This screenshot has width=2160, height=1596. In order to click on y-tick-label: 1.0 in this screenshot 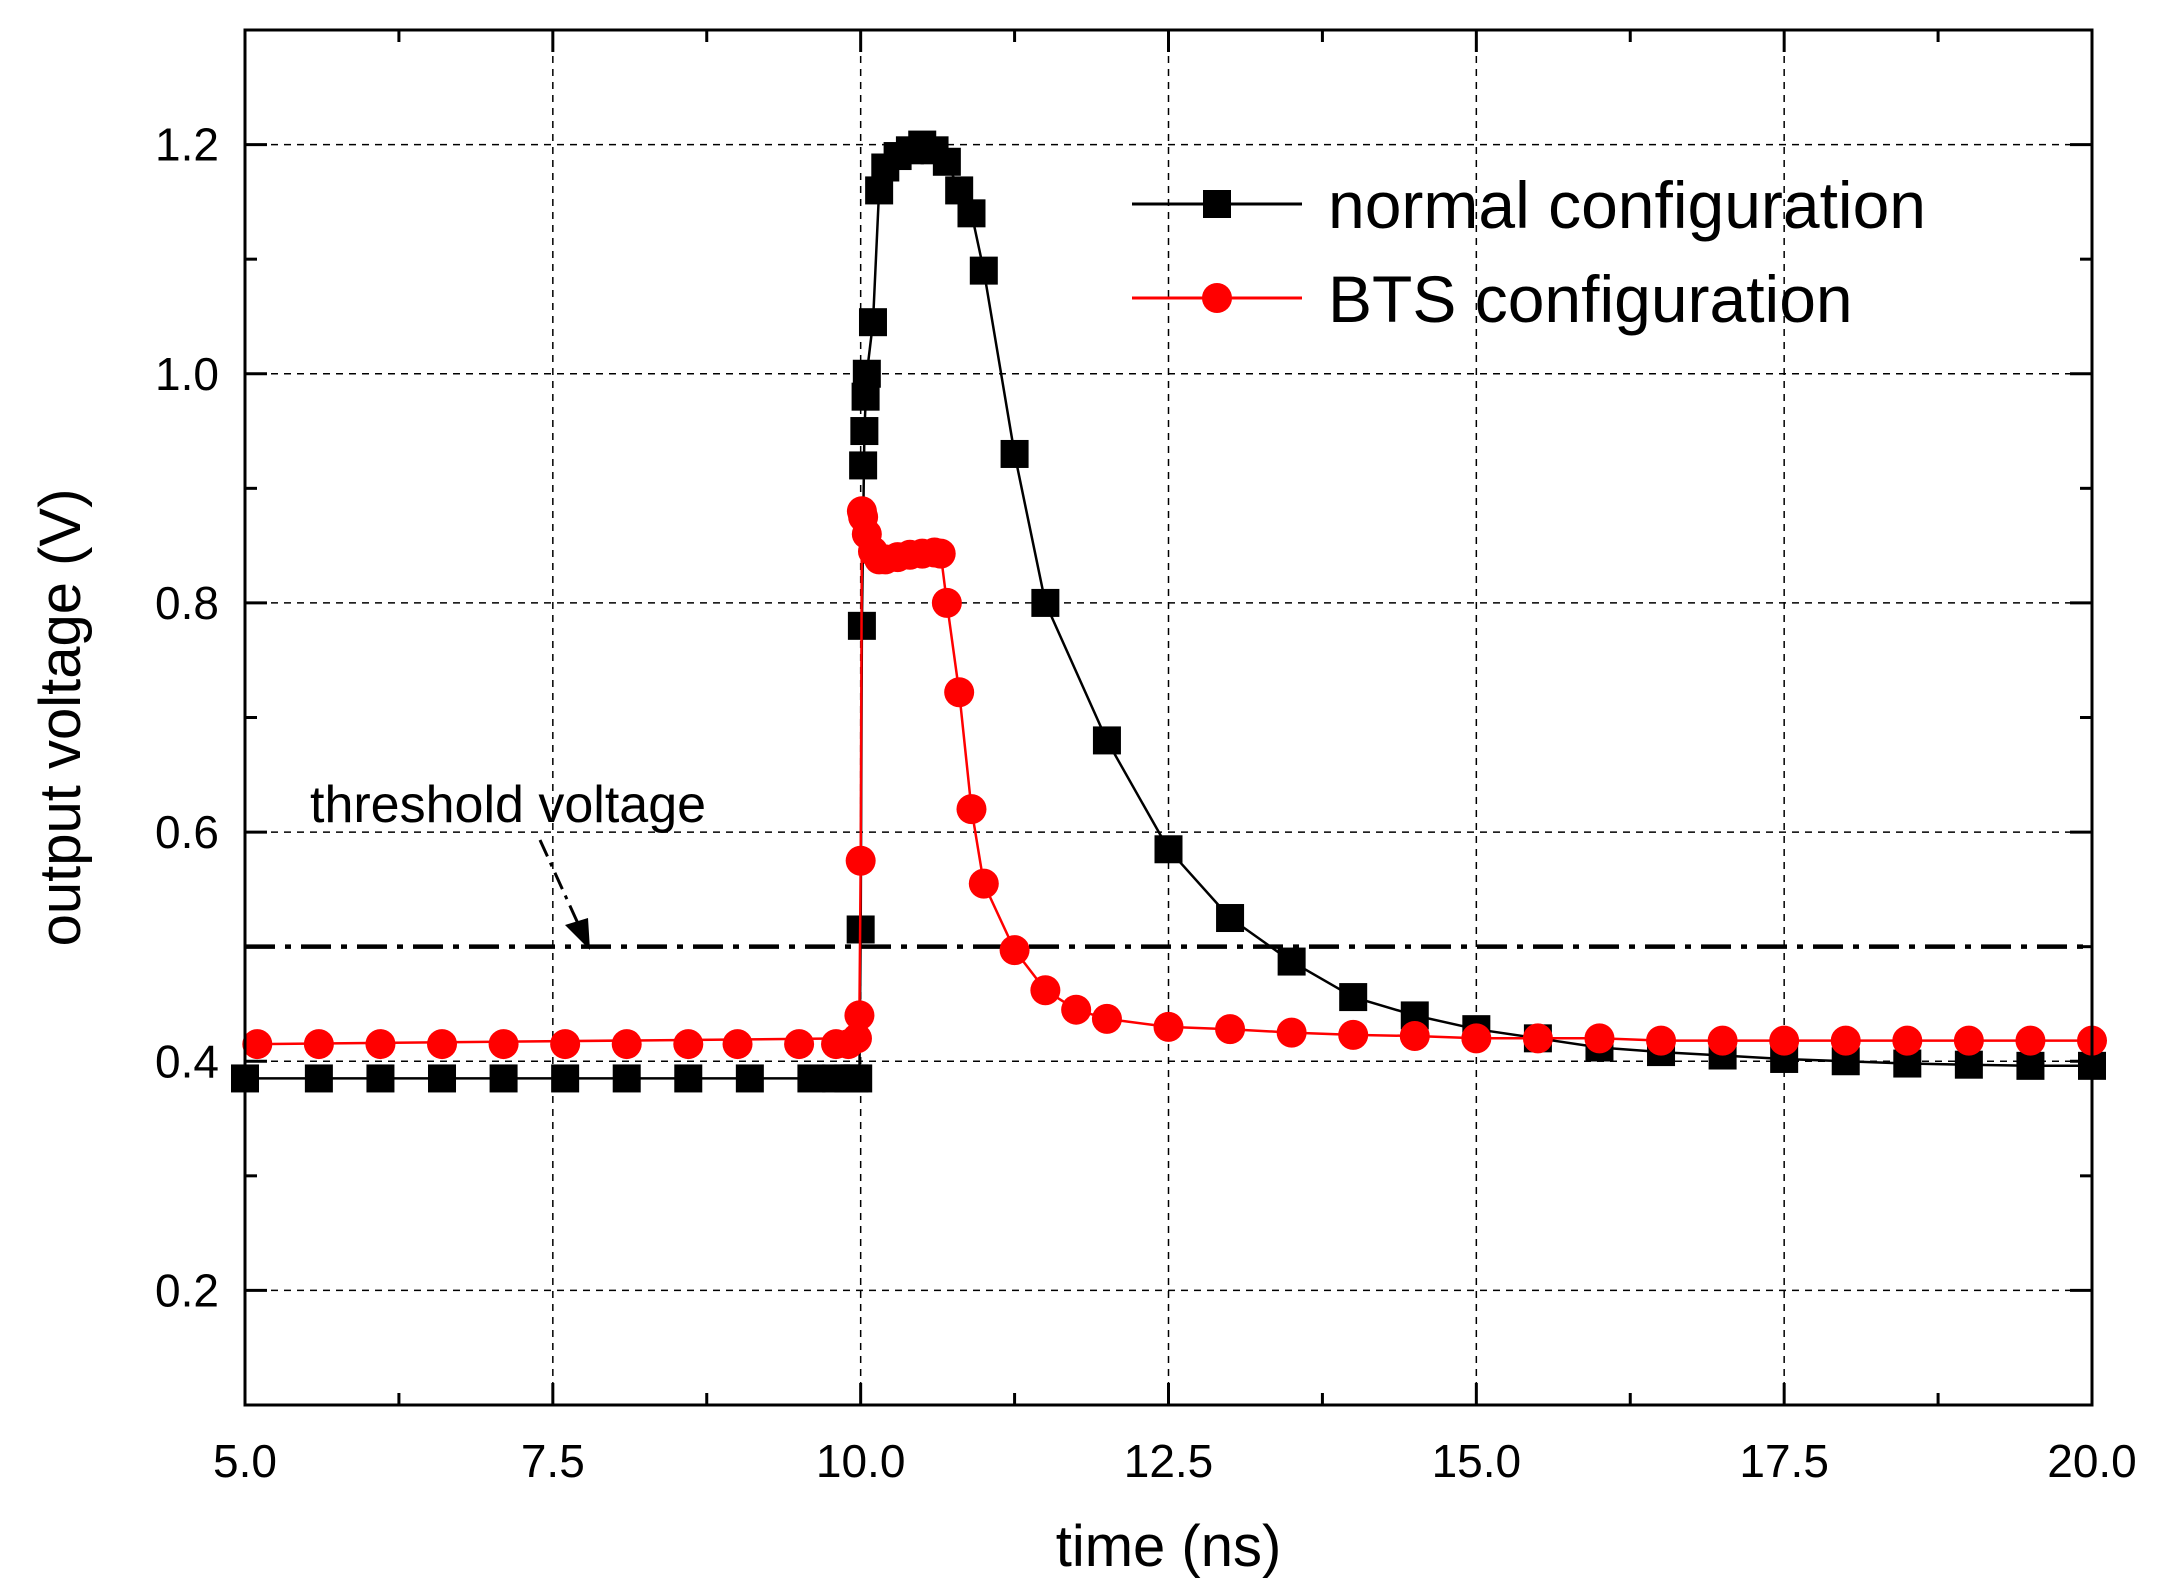, I will do `click(187, 374)`.